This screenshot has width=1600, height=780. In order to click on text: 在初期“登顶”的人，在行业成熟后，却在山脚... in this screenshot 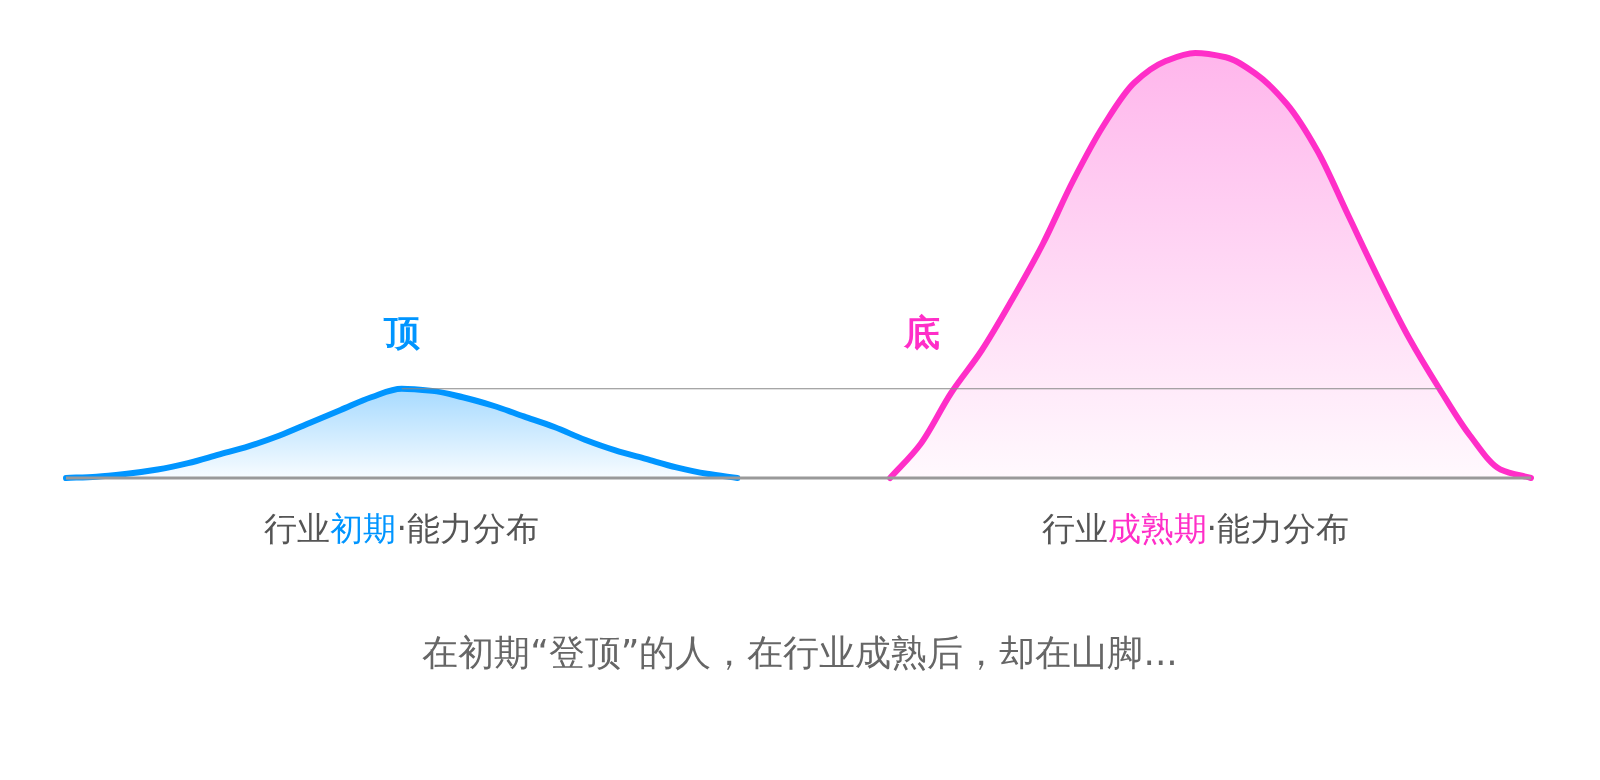, I will do `click(800, 652)`.